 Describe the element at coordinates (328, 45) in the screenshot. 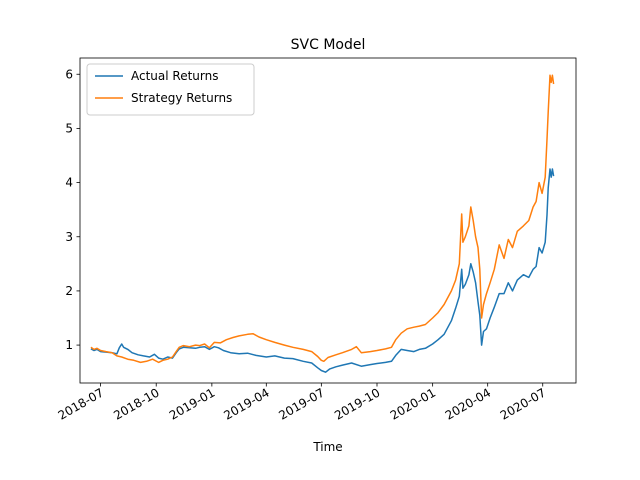

I see `chart-title: SVC Model` at that location.